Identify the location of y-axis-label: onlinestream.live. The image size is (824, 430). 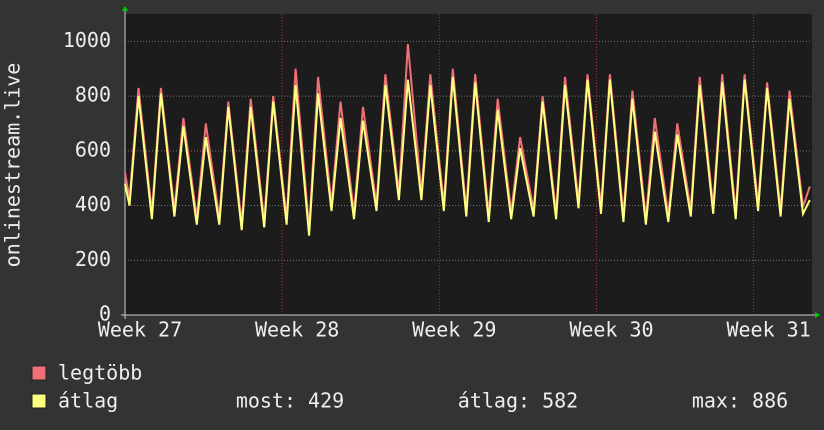
(13, 165).